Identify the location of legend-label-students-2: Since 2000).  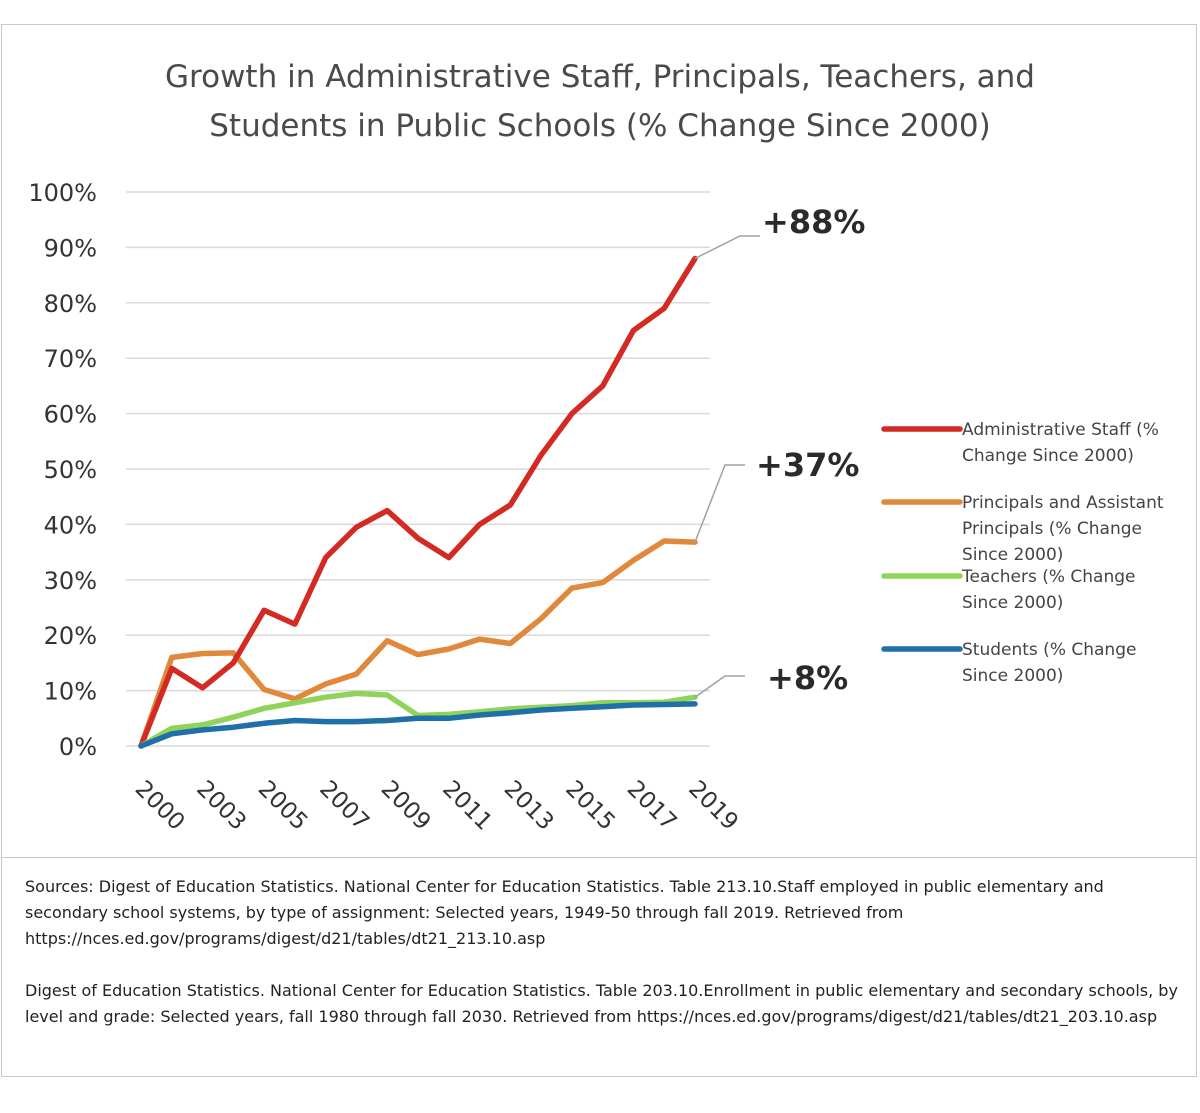
(1012, 676).